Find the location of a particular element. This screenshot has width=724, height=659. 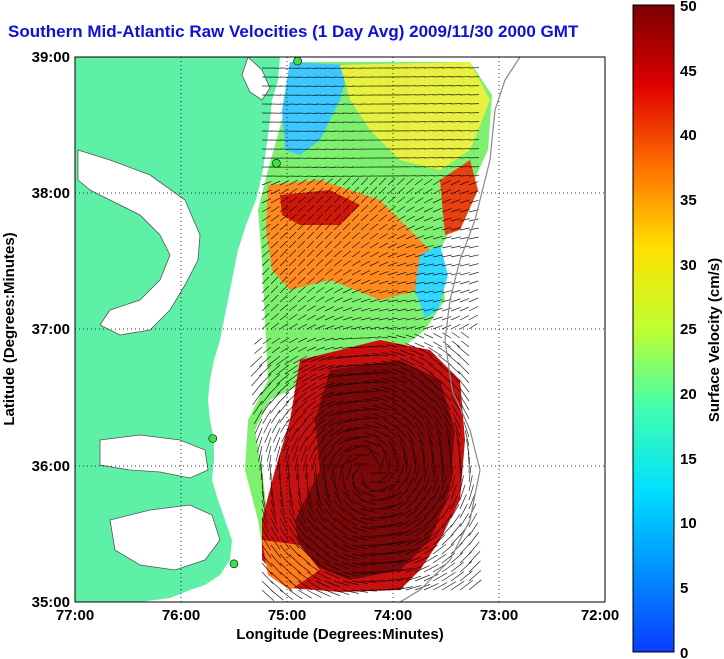

colorbar-tick: 35 is located at coordinates (688, 200).